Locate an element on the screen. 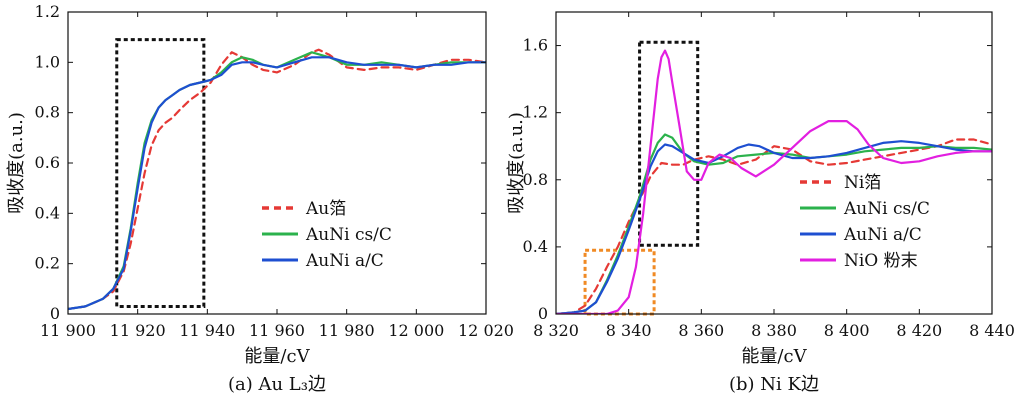 The image size is (1024, 418). y-tick-label: 1.0 is located at coordinates (47, 61).